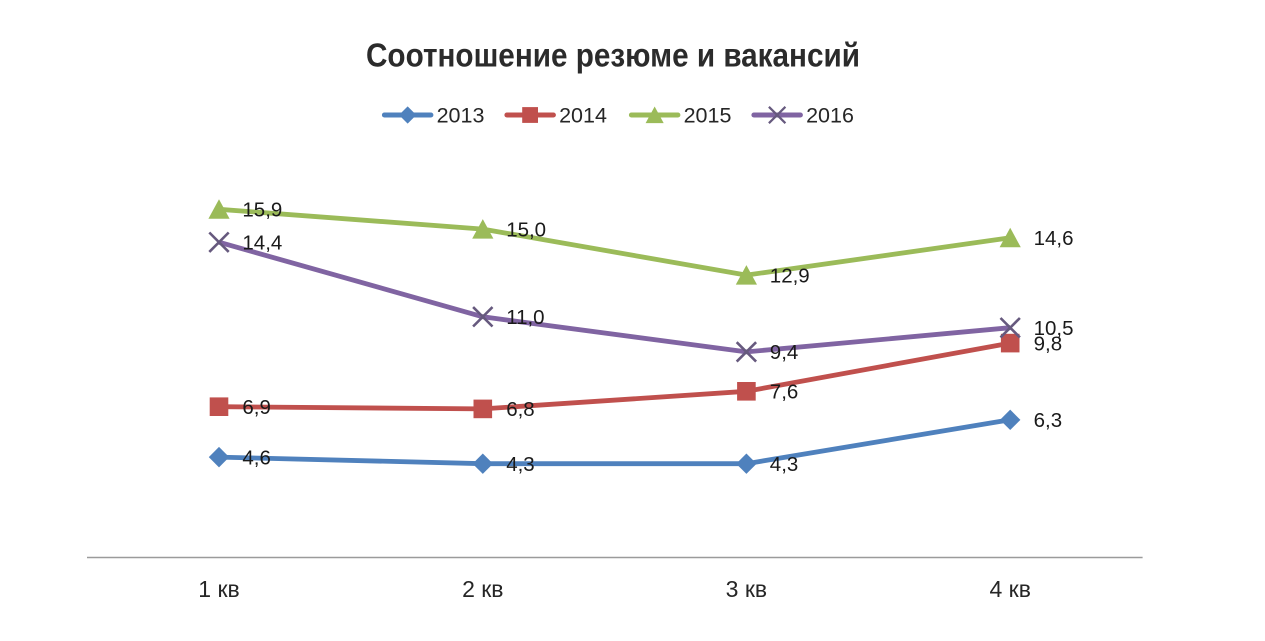  I want to click on svg-text: 7,6, so click(784, 392).